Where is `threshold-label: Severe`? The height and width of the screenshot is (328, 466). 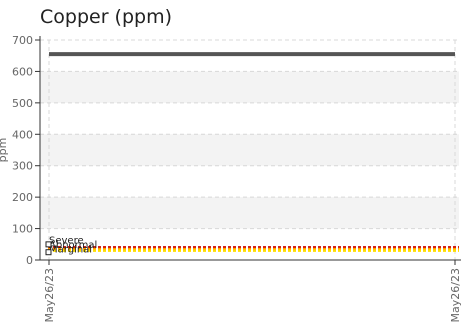
threshold-label: Severe is located at coordinates (66, 240).